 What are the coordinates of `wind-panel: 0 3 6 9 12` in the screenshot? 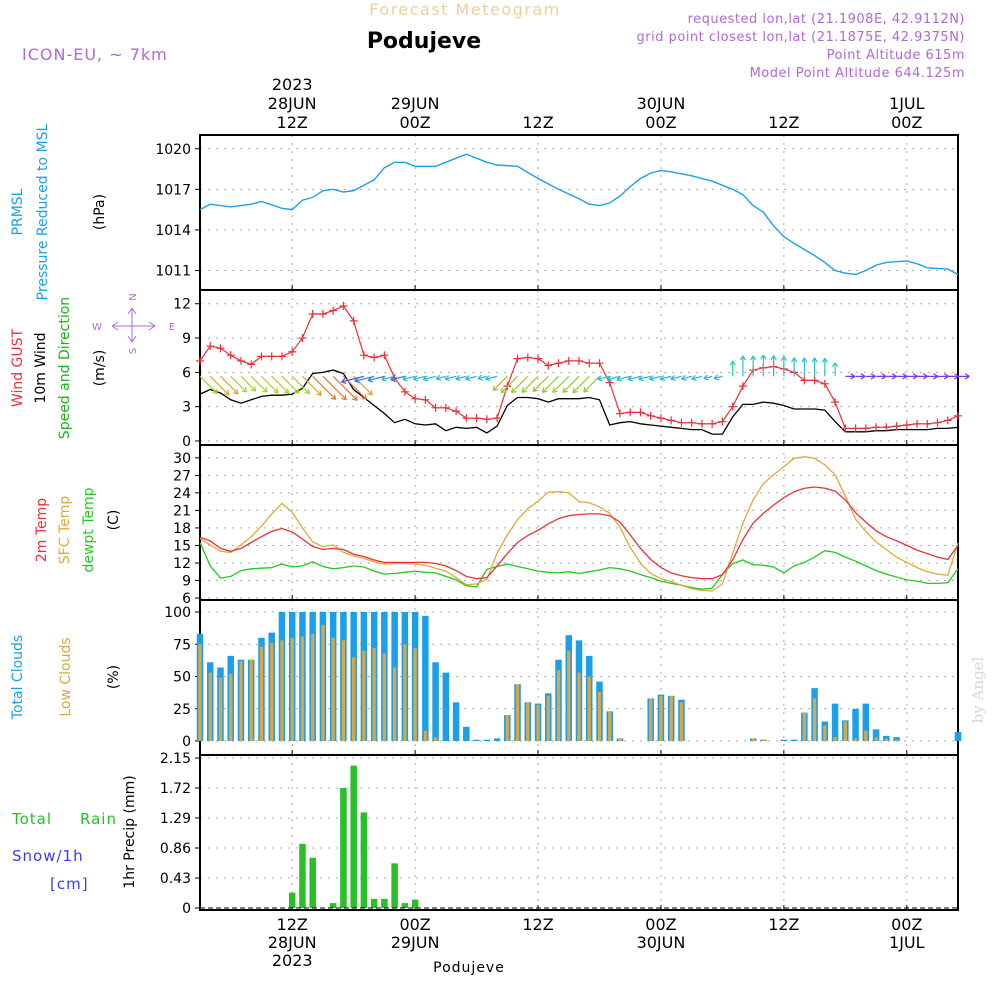 It's located at (571, 369).